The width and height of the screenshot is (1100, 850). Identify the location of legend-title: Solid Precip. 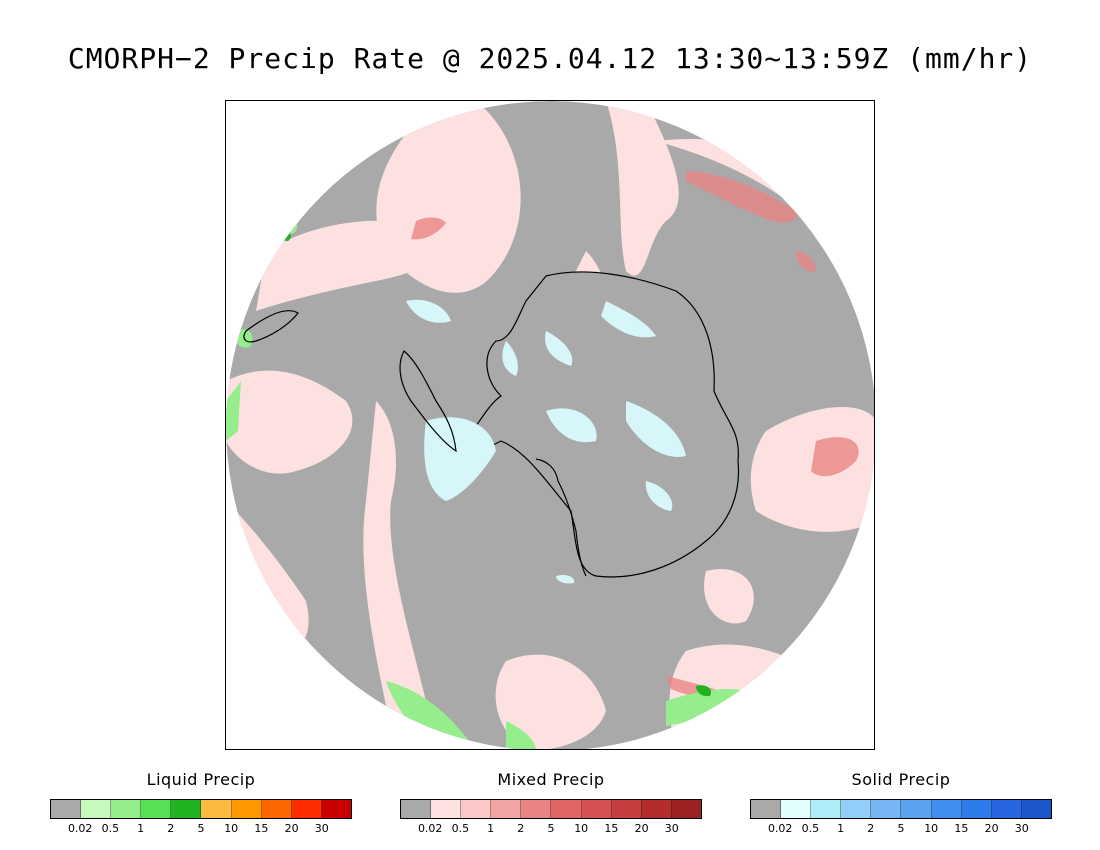
(901, 779).